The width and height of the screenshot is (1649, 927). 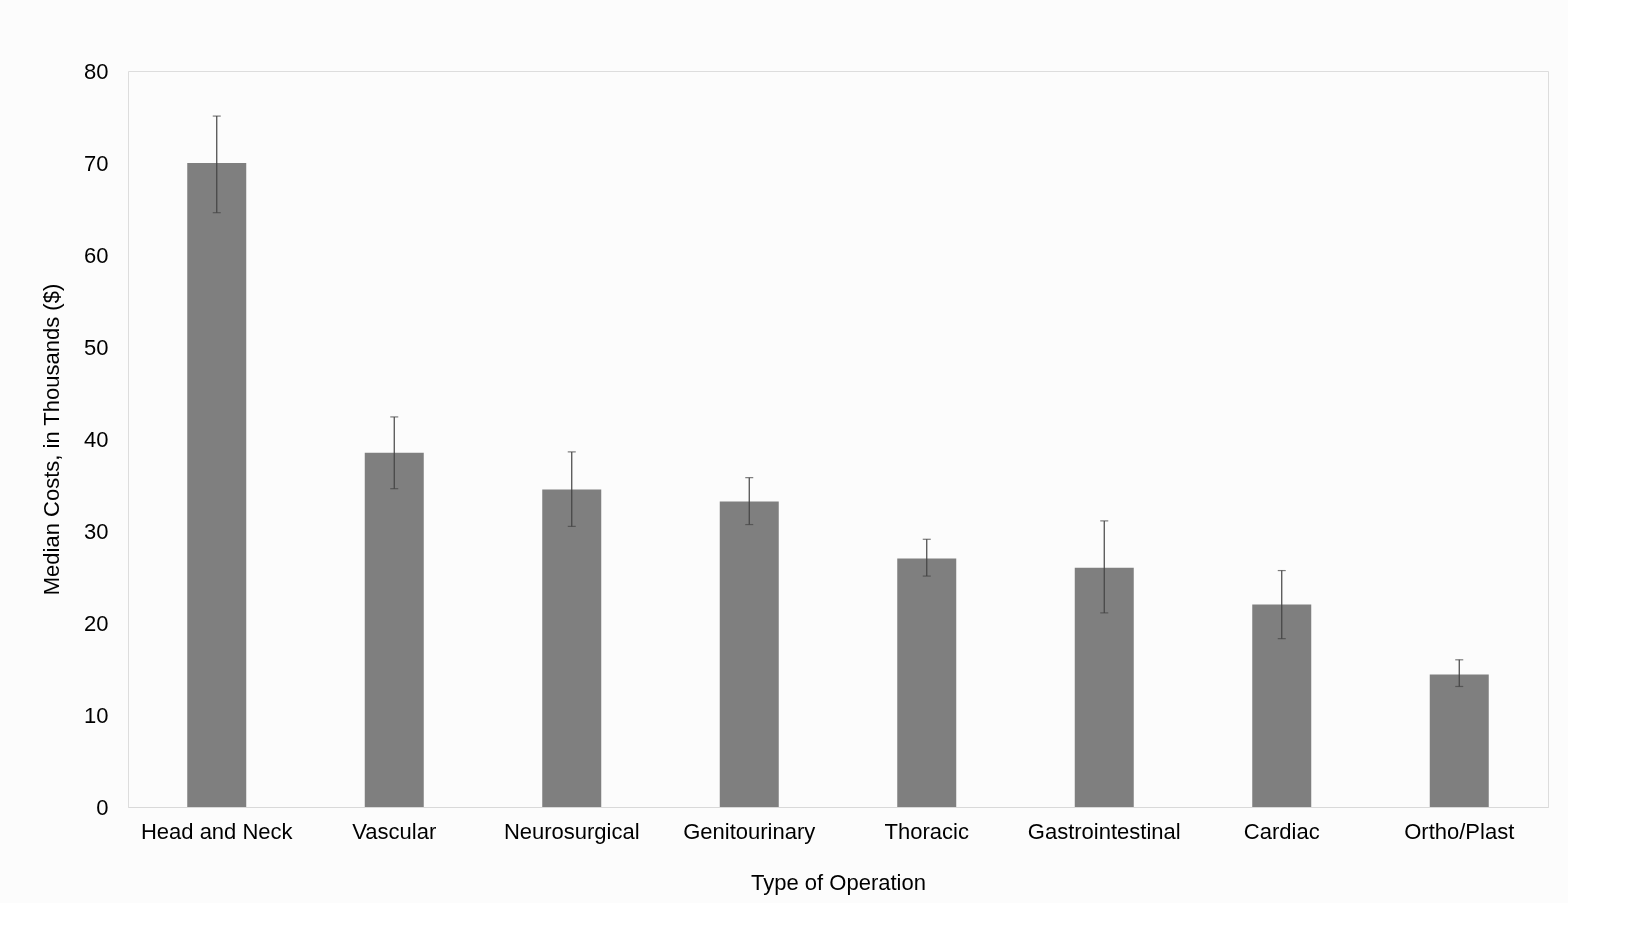 What do you see at coordinates (96, 163) in the screenshot?
I see `y-tick-label: 70` at bounding box center [96, 163].